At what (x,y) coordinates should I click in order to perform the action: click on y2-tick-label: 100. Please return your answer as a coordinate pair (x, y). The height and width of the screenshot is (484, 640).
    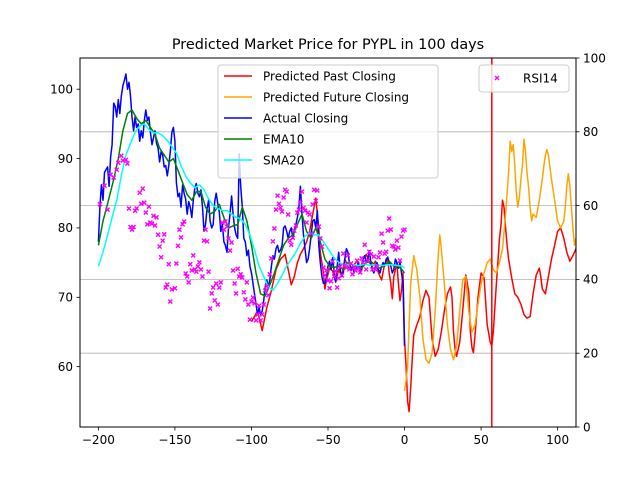
    Looking at the image, I should click on (594, 58).